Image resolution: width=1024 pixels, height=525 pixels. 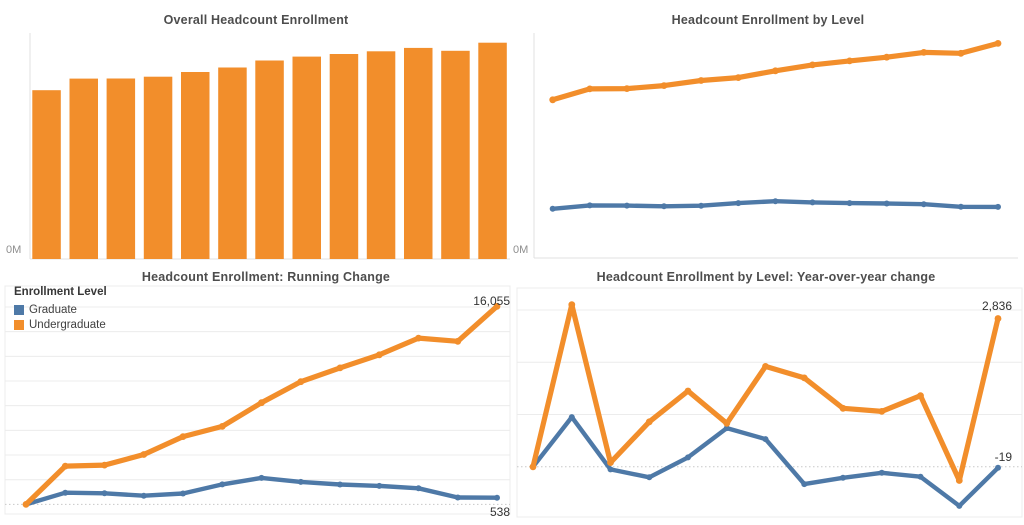 I want to click on overall-y-axis-zero-tick: 0M, so click(x=14, y=250).